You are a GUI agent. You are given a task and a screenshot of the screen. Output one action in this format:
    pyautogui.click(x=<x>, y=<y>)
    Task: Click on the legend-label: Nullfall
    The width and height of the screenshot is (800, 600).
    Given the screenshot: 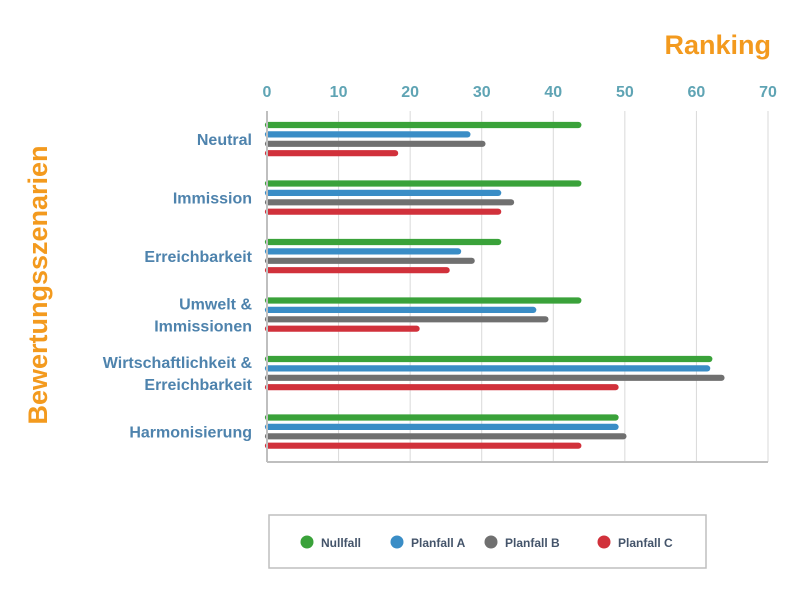 What is the action you would take?
    pyautogui.click(x=341, y=543)
    